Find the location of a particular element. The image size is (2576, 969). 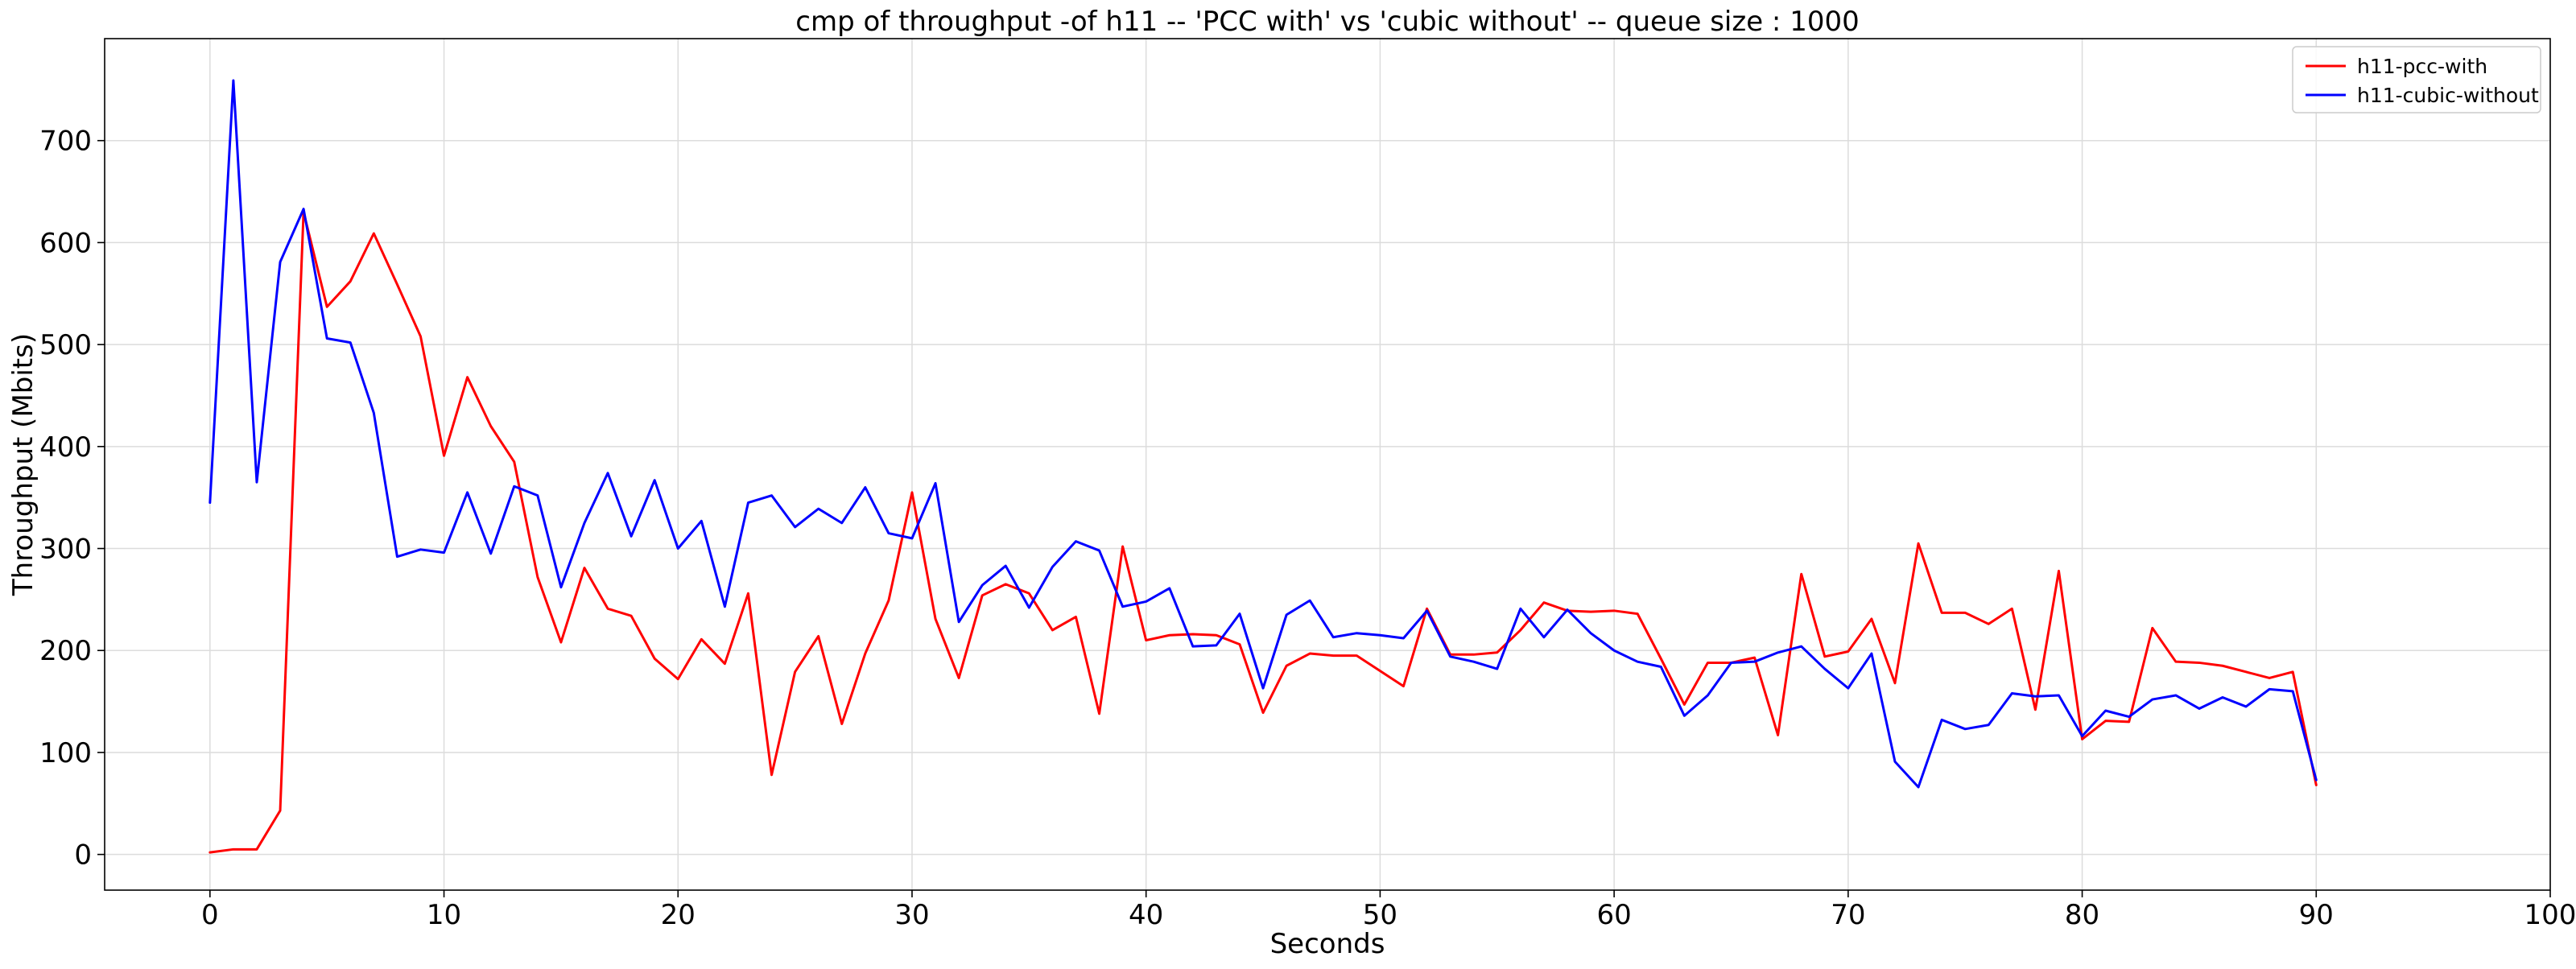

x-tick-label: 70 is located at coordinates (1848, 915).